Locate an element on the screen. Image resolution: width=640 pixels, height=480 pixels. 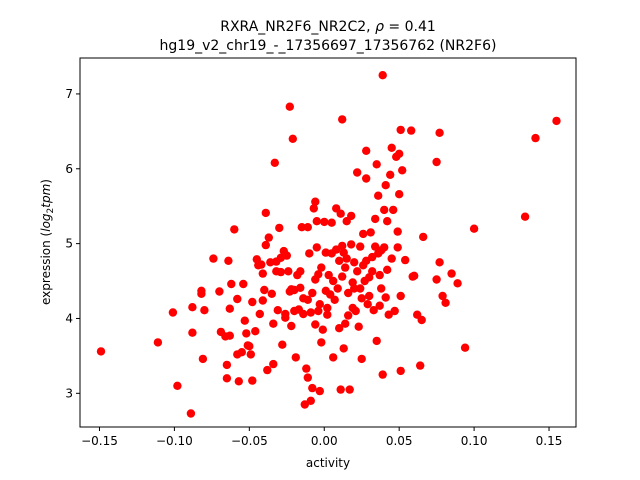
y-tick-label: 7 is located at coordinates (69, 94).